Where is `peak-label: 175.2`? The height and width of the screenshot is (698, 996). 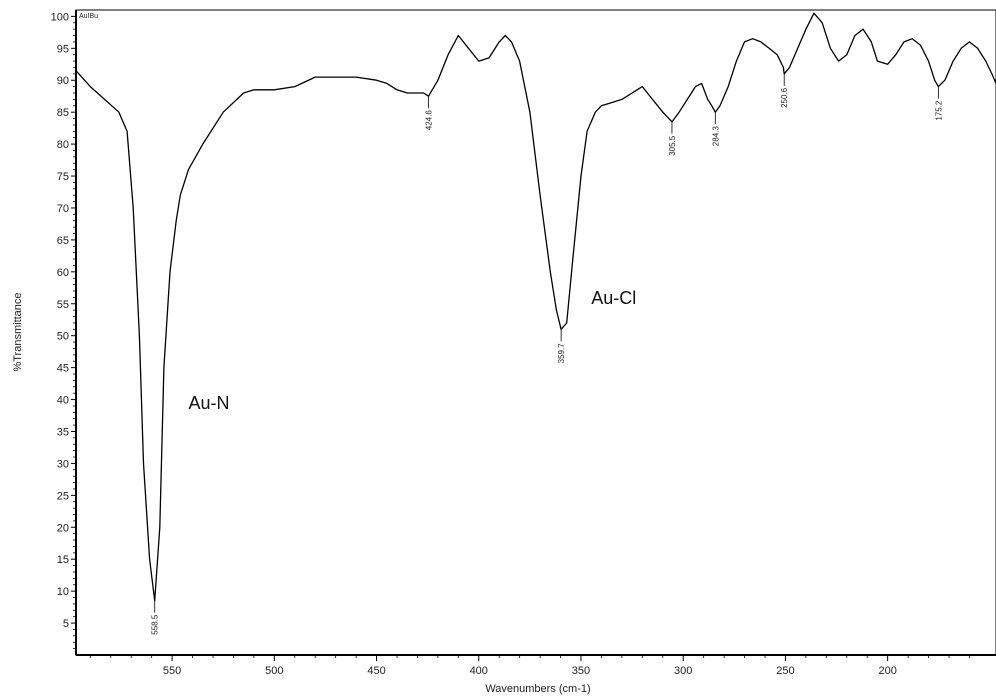
peak-label: 175.2 is located at coordinates (938, 110).